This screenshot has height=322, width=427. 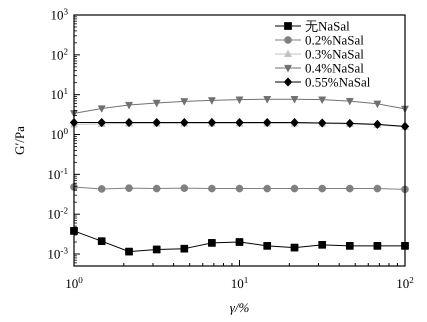 What do you see at coordinates (74, 283) in the screenshot?
I see `x-tick-label: 10$^{0}$` at bounding box center [74, 283].